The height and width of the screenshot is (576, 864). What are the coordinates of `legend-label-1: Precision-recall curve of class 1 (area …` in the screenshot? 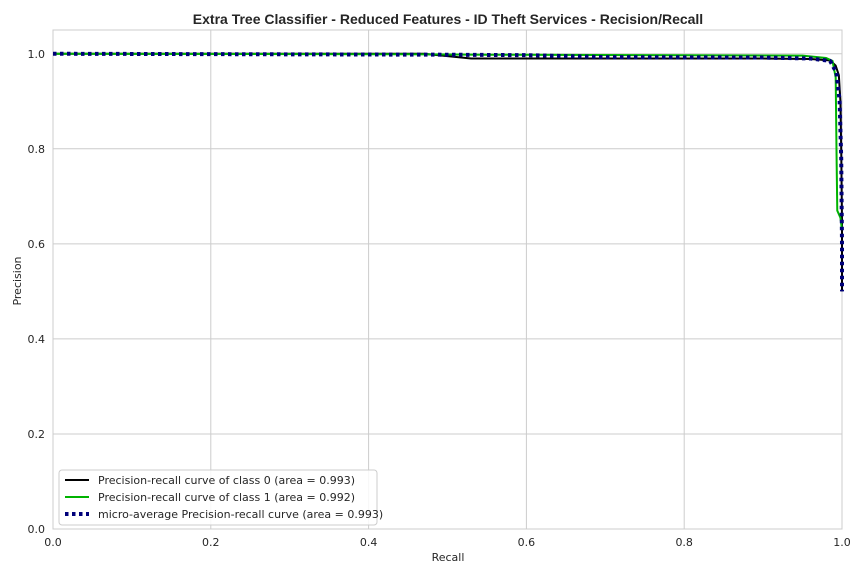 It's located at (226, 497).